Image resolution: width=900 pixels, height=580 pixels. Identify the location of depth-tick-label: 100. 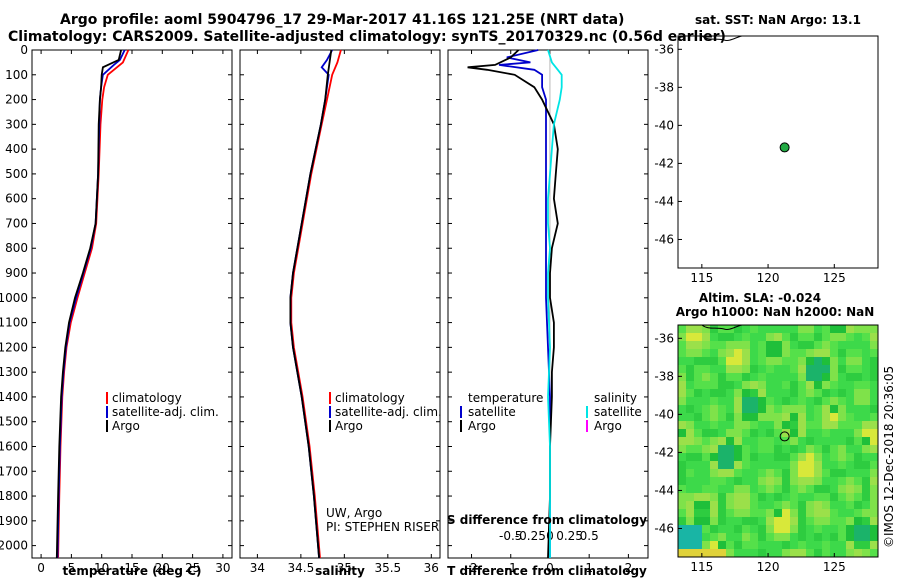
(16, 75).